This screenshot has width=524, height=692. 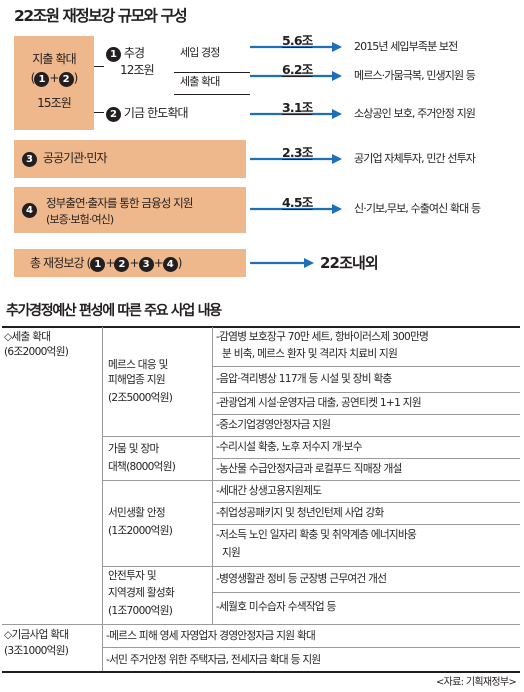 I want to click on table-item: -저소득 노인 일자리 확충 및 취약계층 에너지바웅, so click(x=316, y=535).